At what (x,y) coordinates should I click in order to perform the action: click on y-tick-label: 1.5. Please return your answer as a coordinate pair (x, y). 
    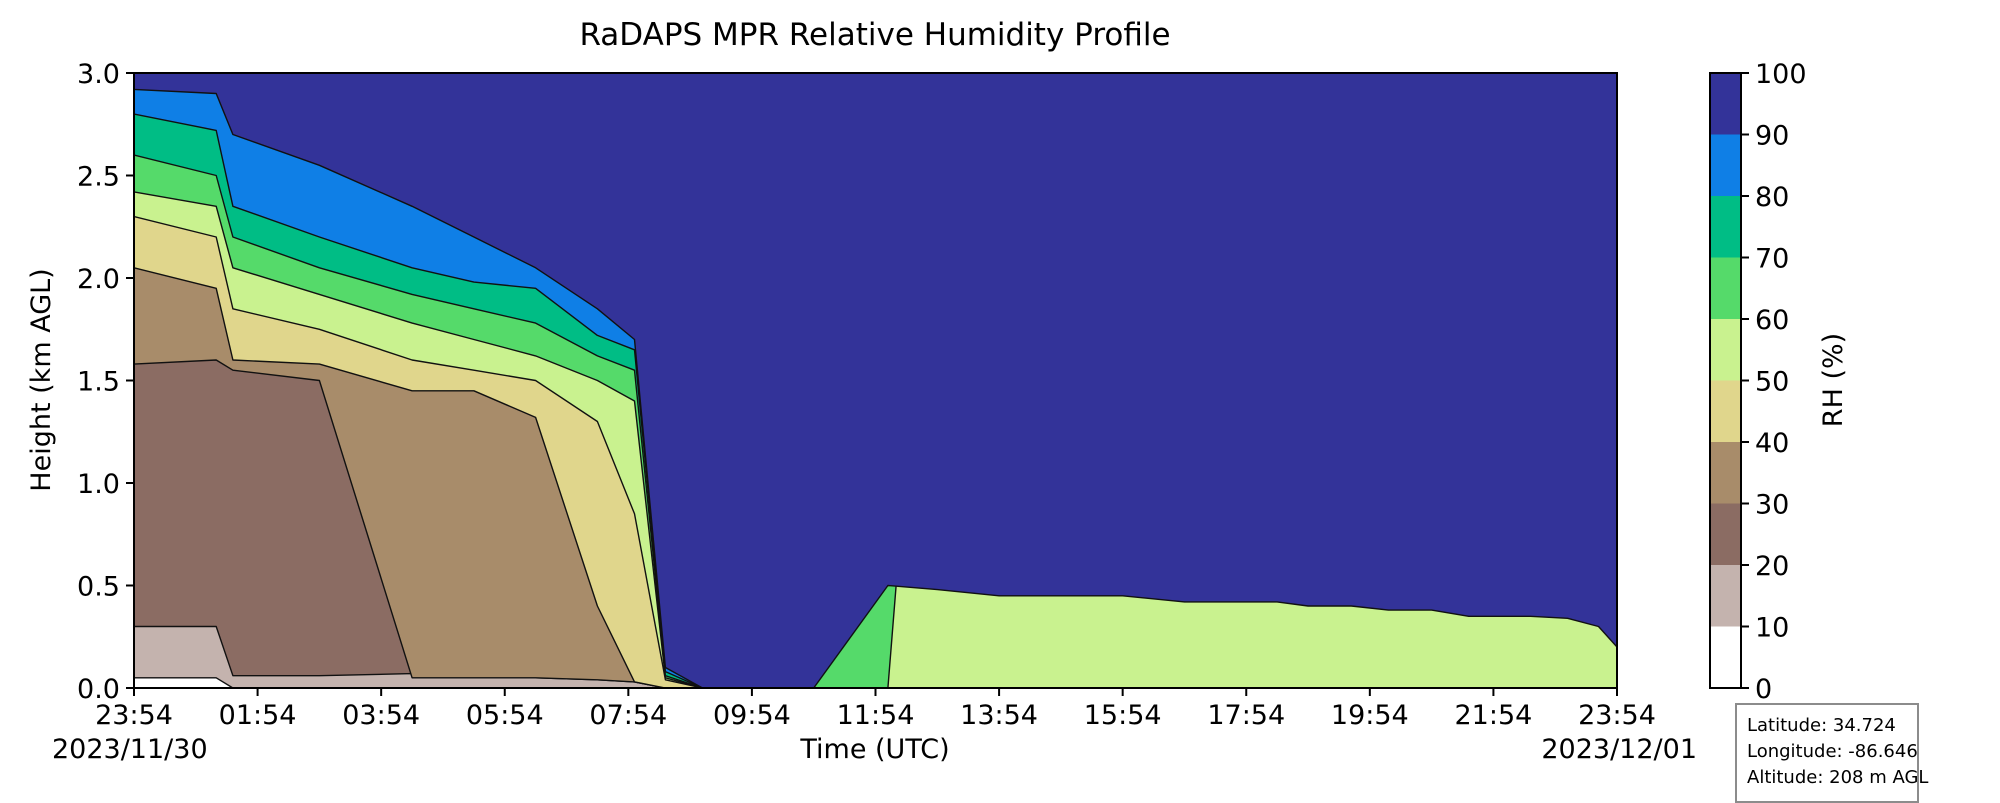
    Looking at the image, I should click on (98, 382).